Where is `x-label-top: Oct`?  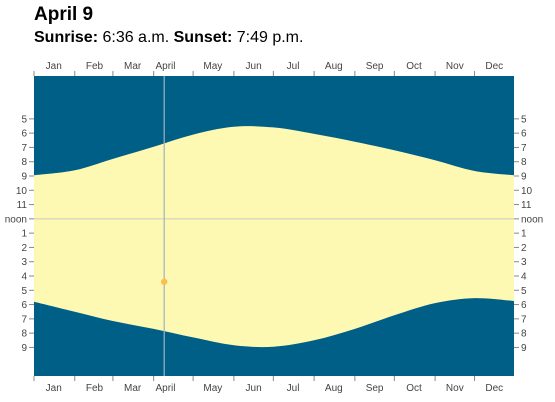
x-label-top: Oct is located at coordinates (414, 66).